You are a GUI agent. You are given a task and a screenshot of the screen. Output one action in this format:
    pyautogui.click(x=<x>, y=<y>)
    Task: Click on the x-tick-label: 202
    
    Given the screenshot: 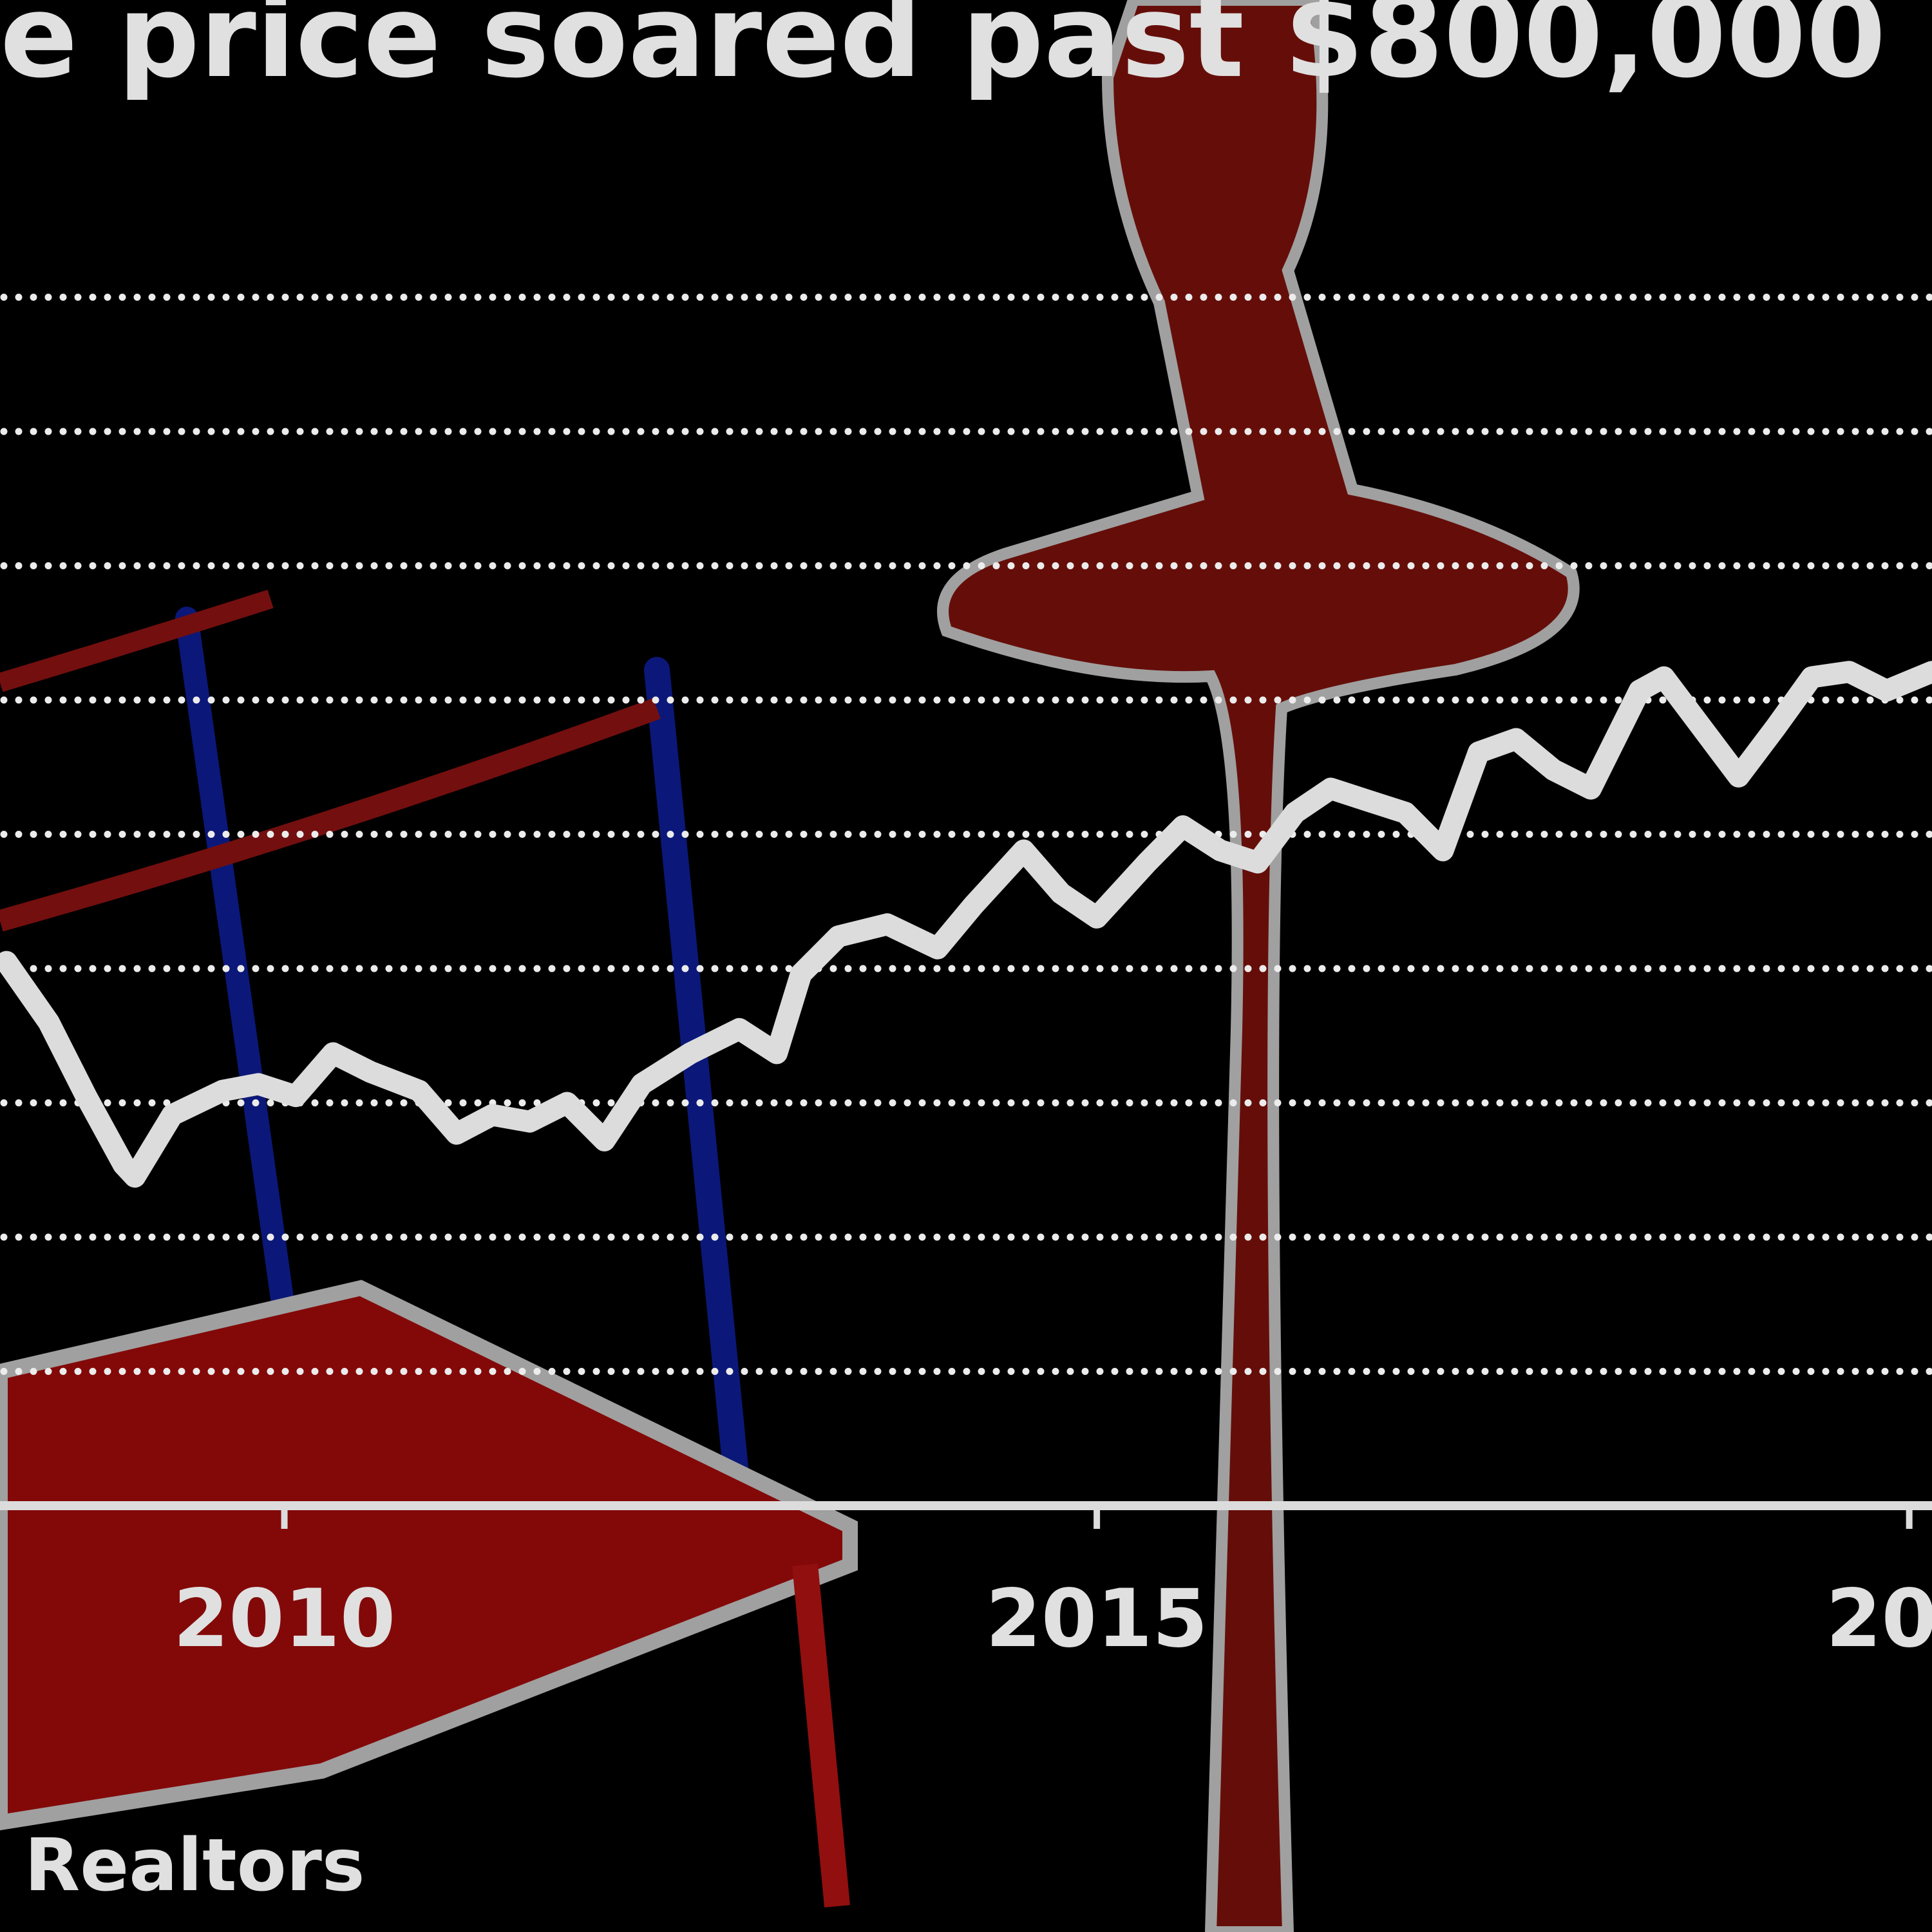 What is the action you would take?
    pyautogui.click(x=1879, y=1619)
    